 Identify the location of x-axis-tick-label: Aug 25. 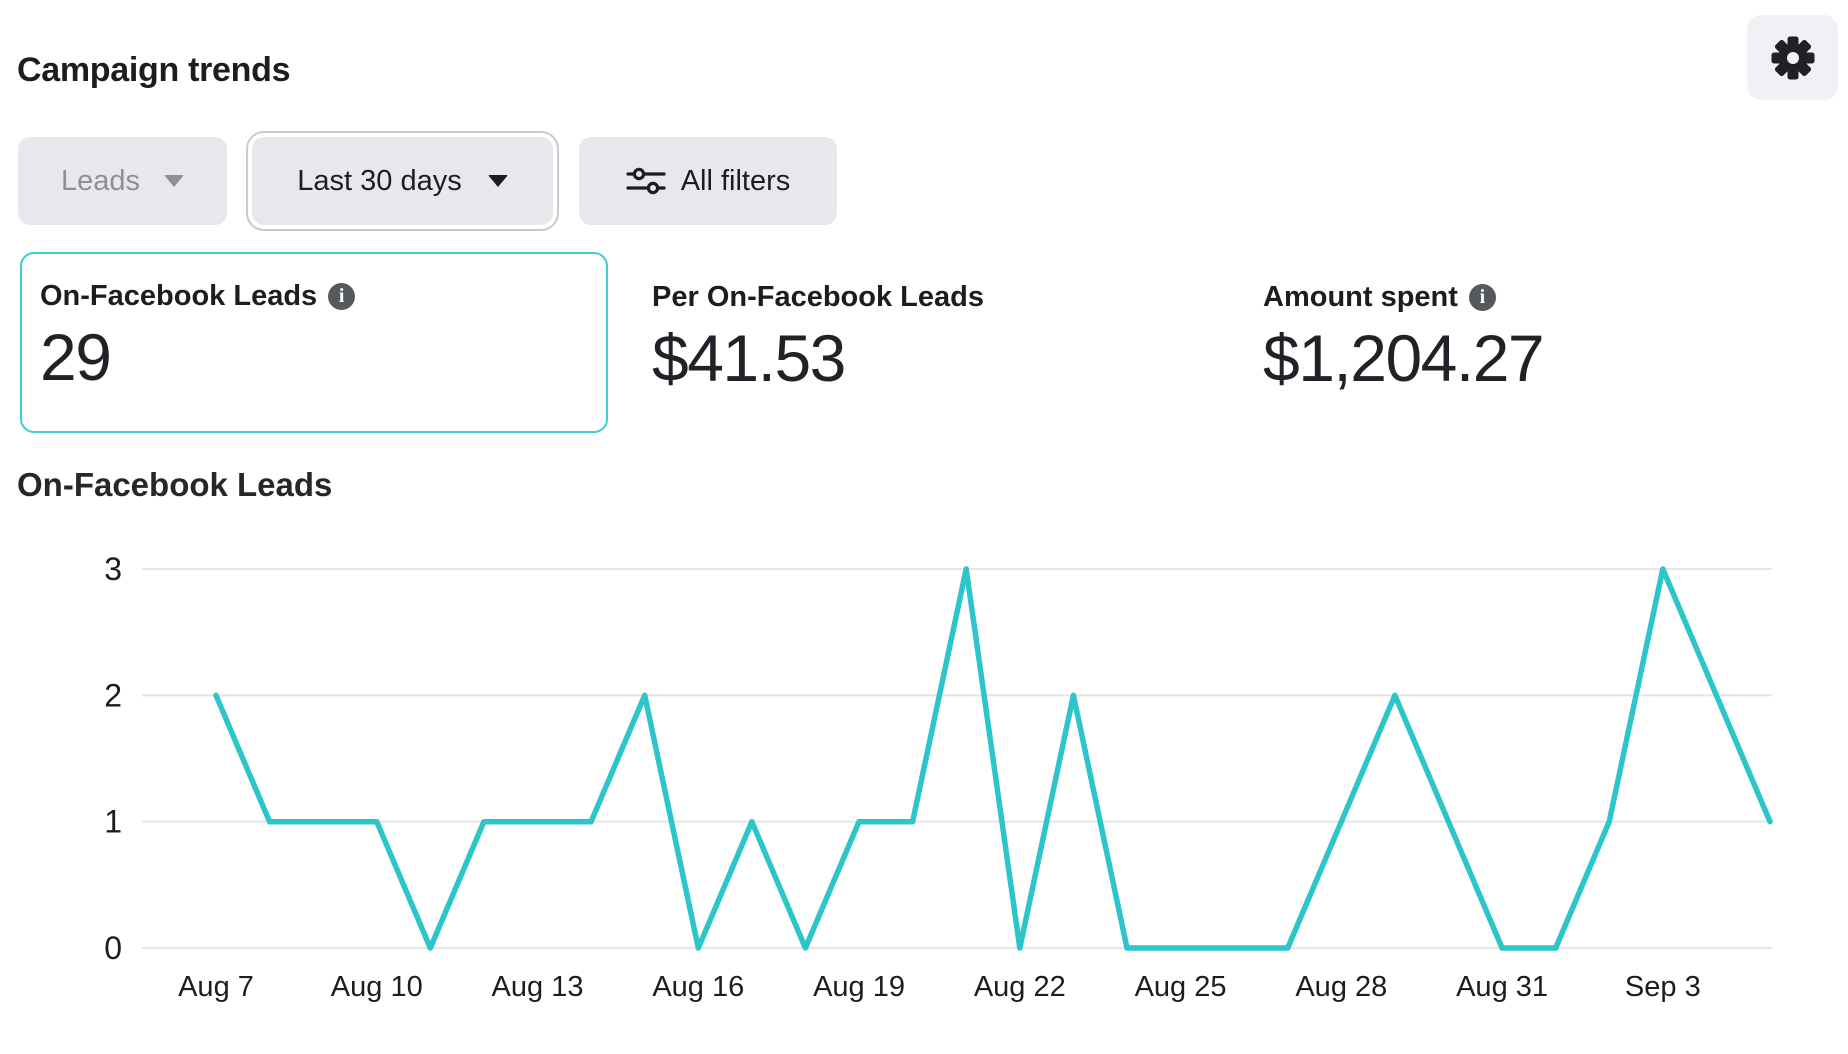
(1181, 987).